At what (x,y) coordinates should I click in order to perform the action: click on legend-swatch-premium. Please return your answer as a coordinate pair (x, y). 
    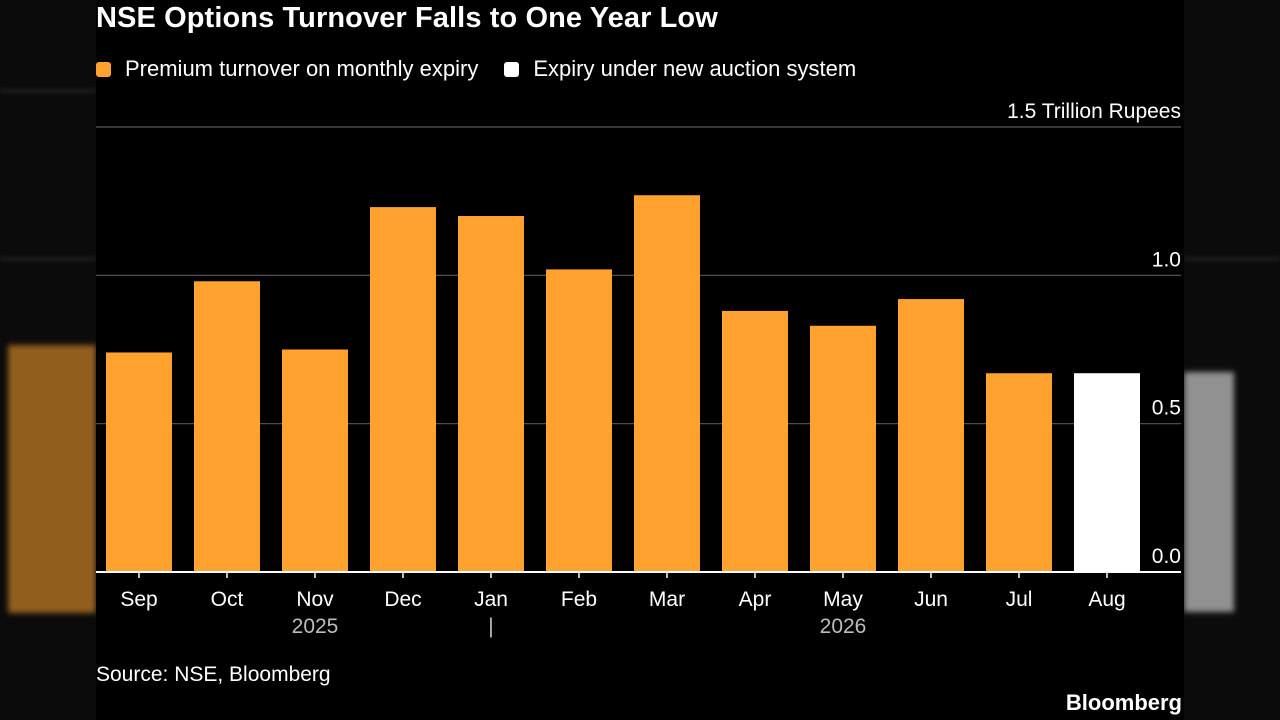
    Looking at the image, I should click on (103, 69).